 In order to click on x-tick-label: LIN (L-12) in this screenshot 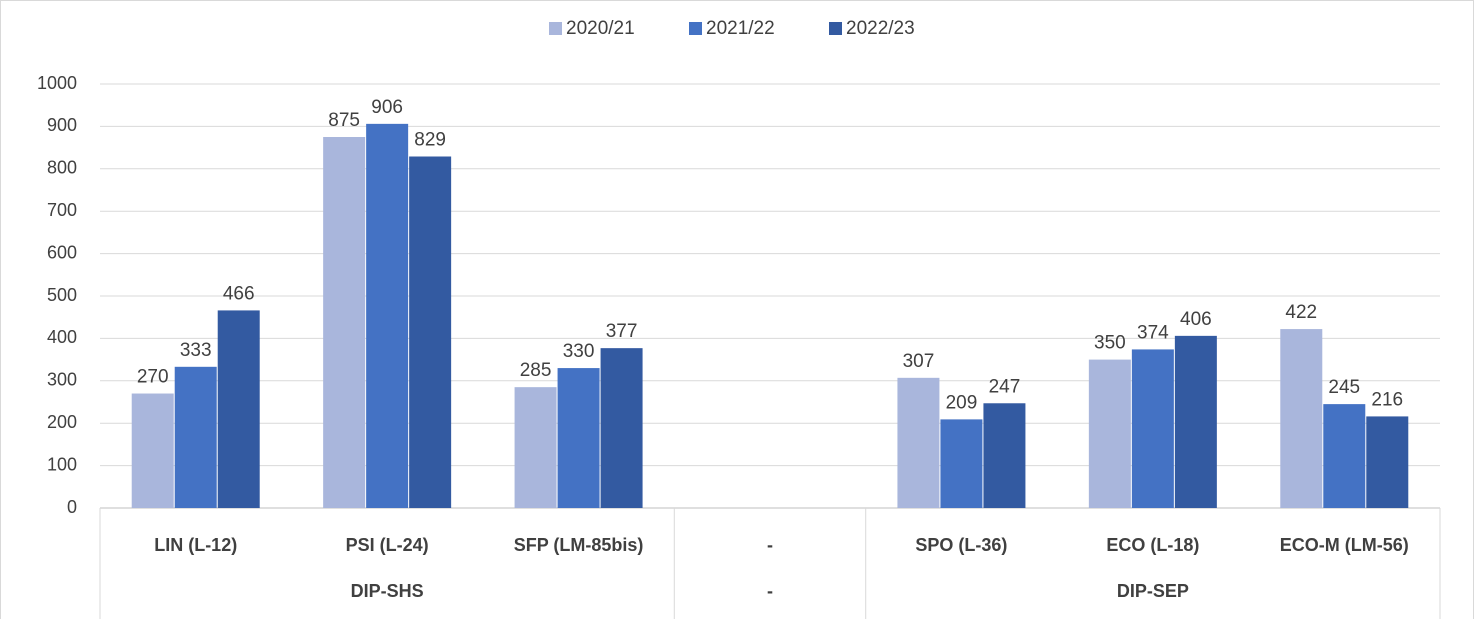, I will do `click(195, 545)`.